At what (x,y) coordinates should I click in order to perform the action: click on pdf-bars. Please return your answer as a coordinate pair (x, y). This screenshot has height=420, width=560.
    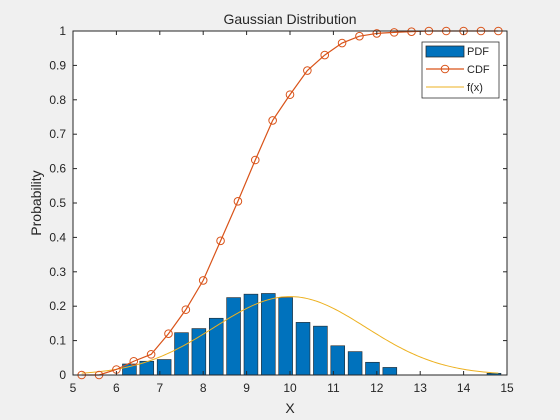
    Looking at the image, I should click on (312, 334).